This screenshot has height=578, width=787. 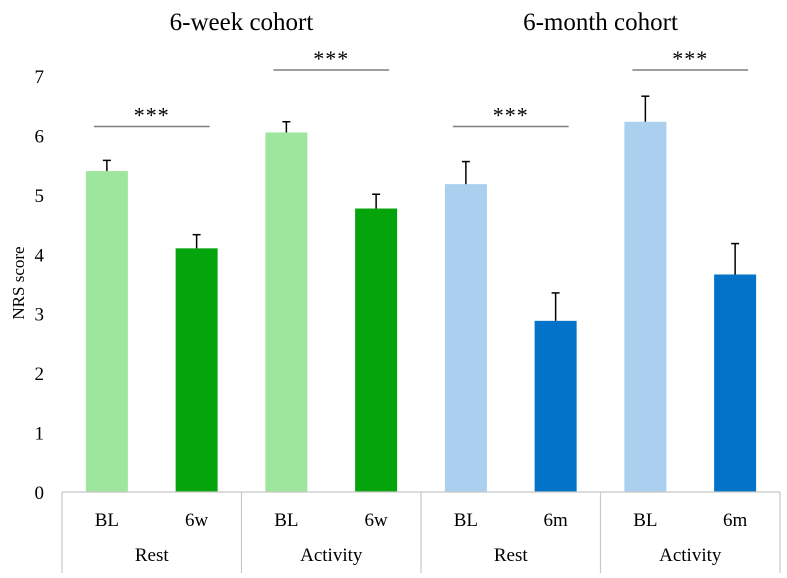 I want to click on y-tick-label: 4, so click(x=40, y=255).